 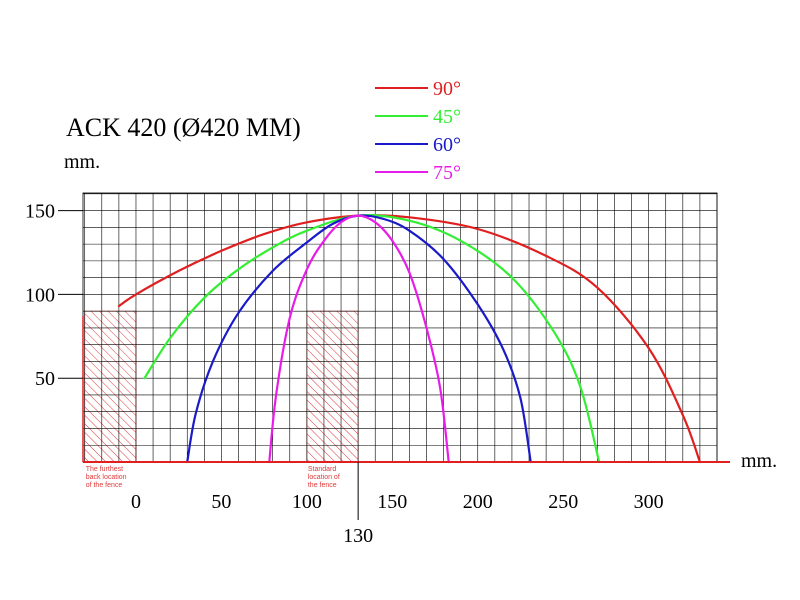 What do you see at coordinates (307, 502) in the screenshot?
I see `x-tick-label: 100` at bounding box center [307, 502].